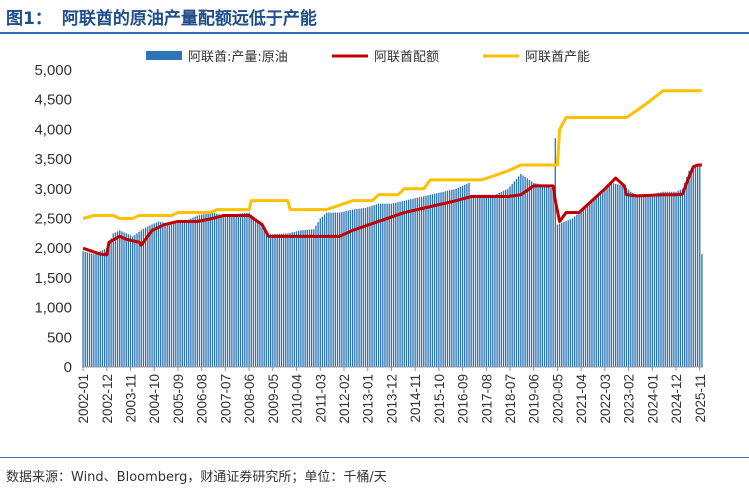  Describe the element at coordinates (557, 57) in the screenshot. I see `legend-label: 阿联酋产能` at that location.